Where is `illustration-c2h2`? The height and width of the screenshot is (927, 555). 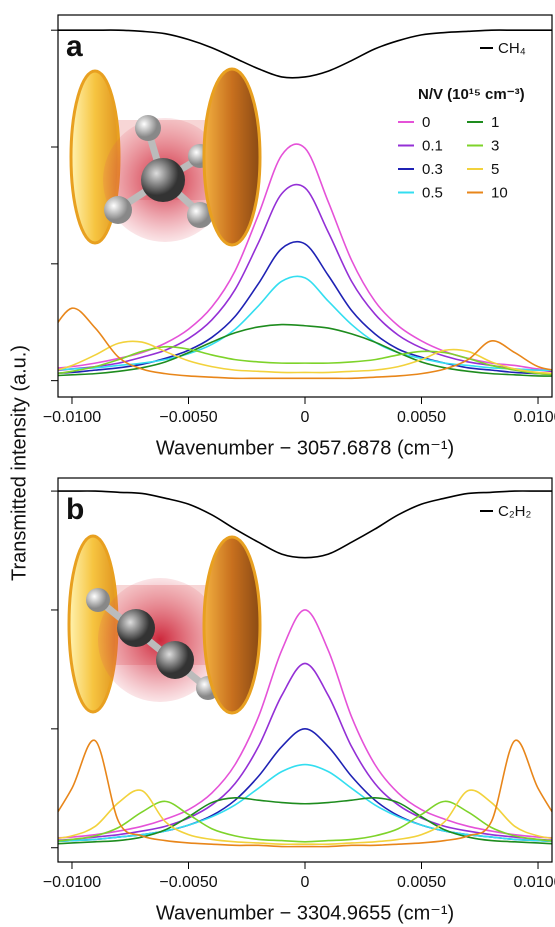 illustration-c2h2 is located at coordinates (164, 624).